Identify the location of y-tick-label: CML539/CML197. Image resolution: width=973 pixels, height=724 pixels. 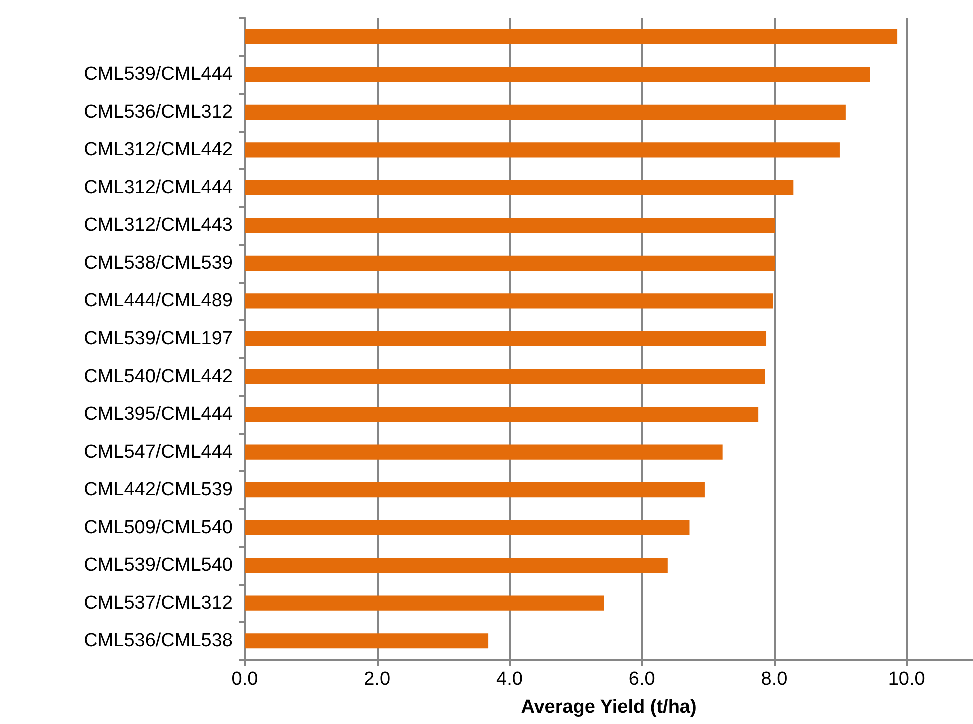
(158, 339).